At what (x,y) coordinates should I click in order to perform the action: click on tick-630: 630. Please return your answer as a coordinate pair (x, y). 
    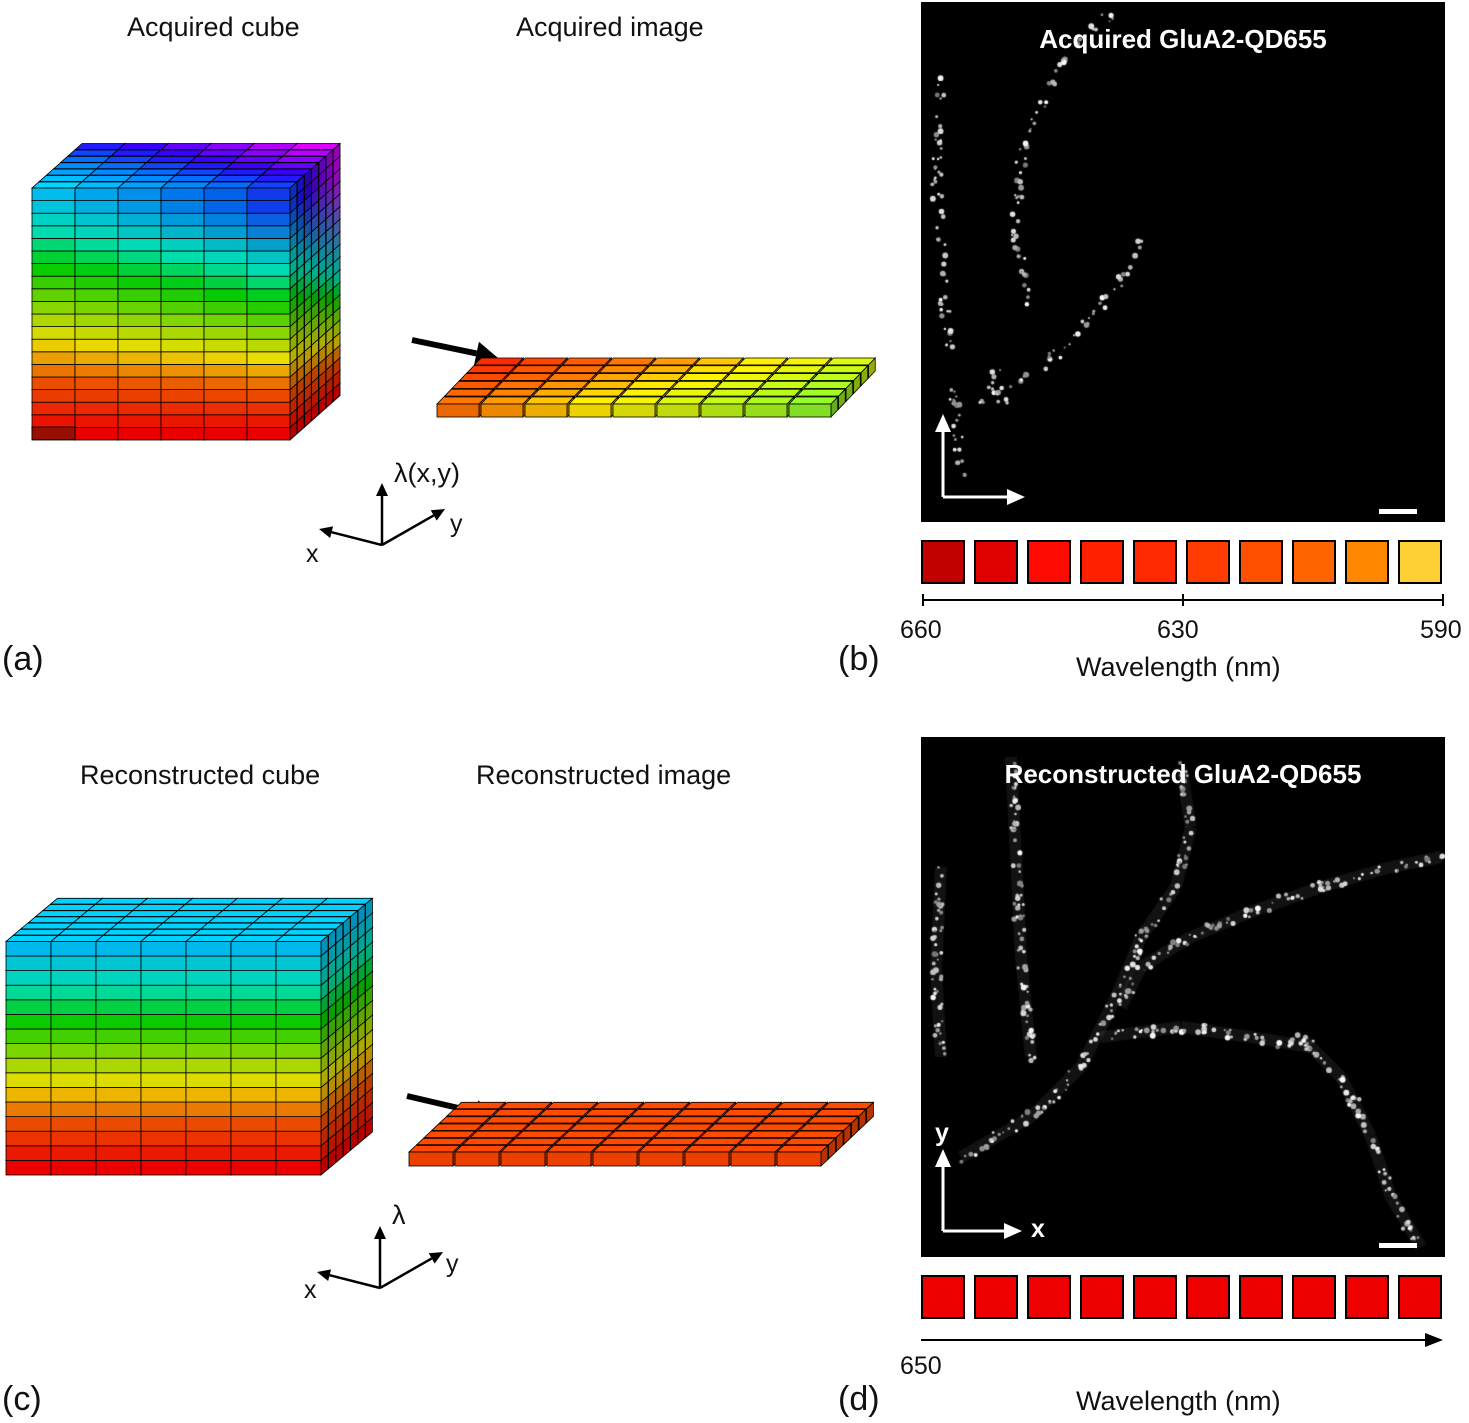
    Looking at the image, I should click on (1178, 630).